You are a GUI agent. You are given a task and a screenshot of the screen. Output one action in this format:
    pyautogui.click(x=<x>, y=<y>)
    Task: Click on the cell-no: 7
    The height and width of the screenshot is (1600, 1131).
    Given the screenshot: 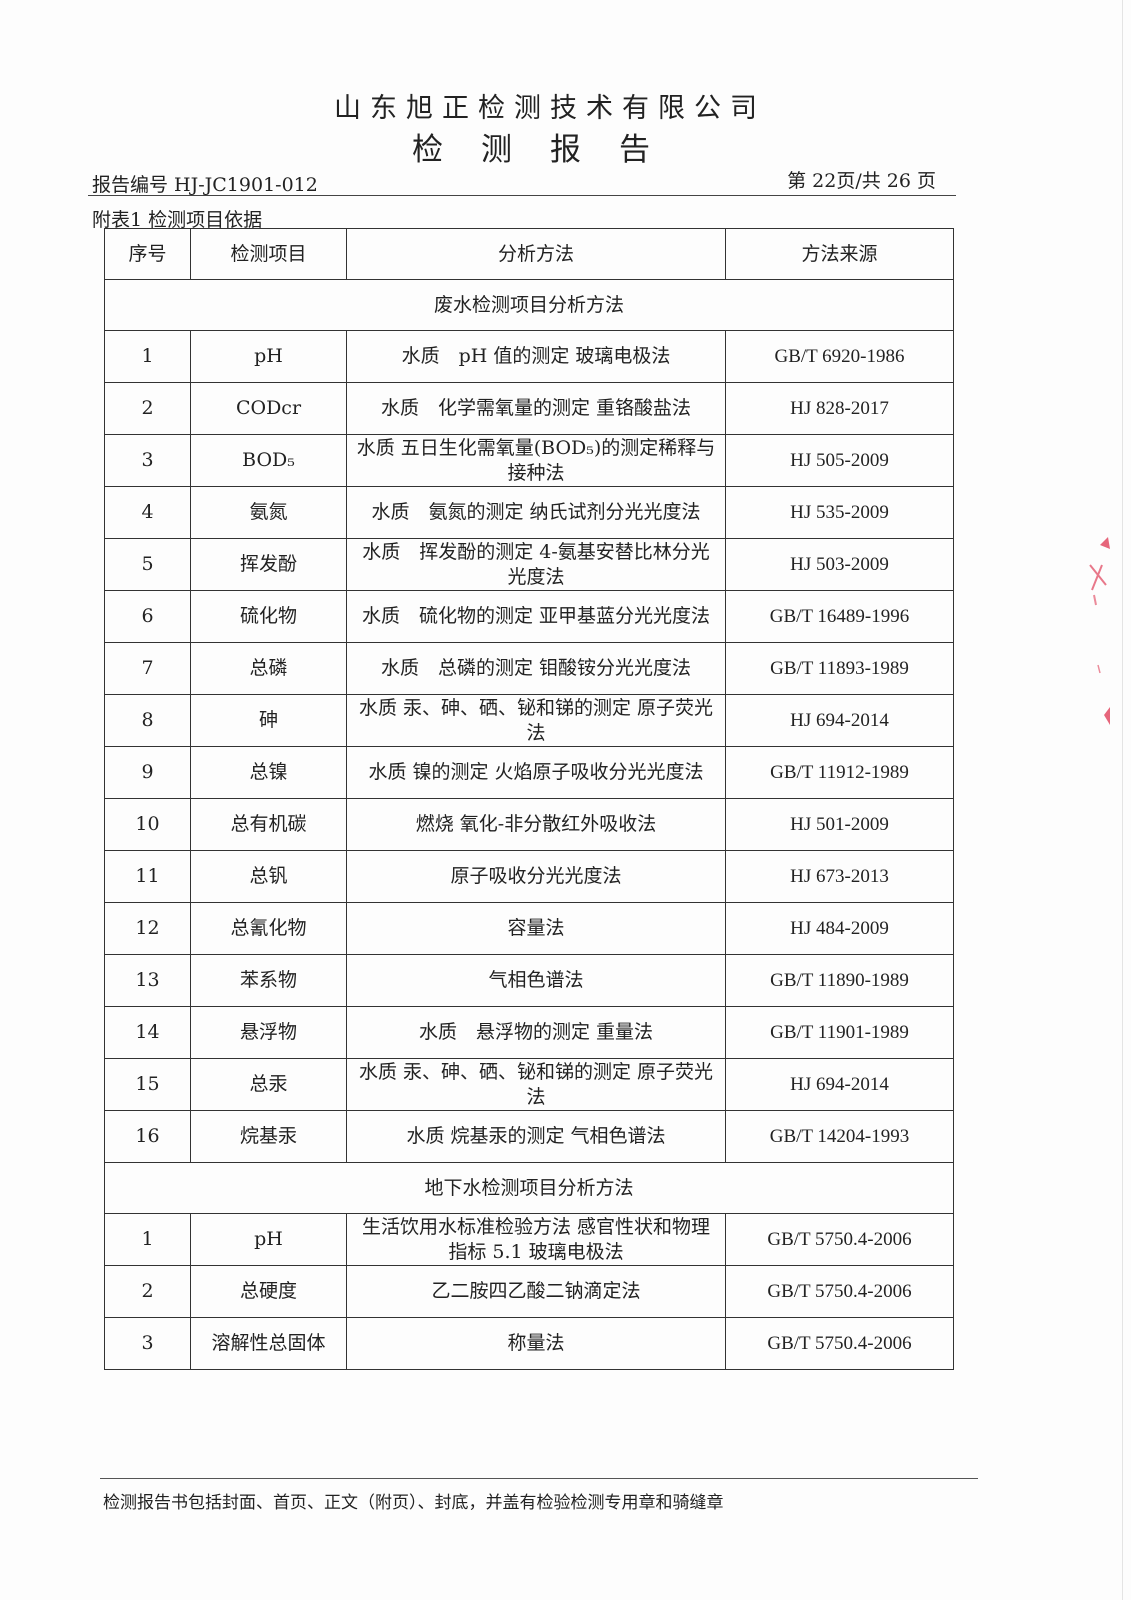 What is the action you would take?
    pyautogui.click(x=147, y=668)
    